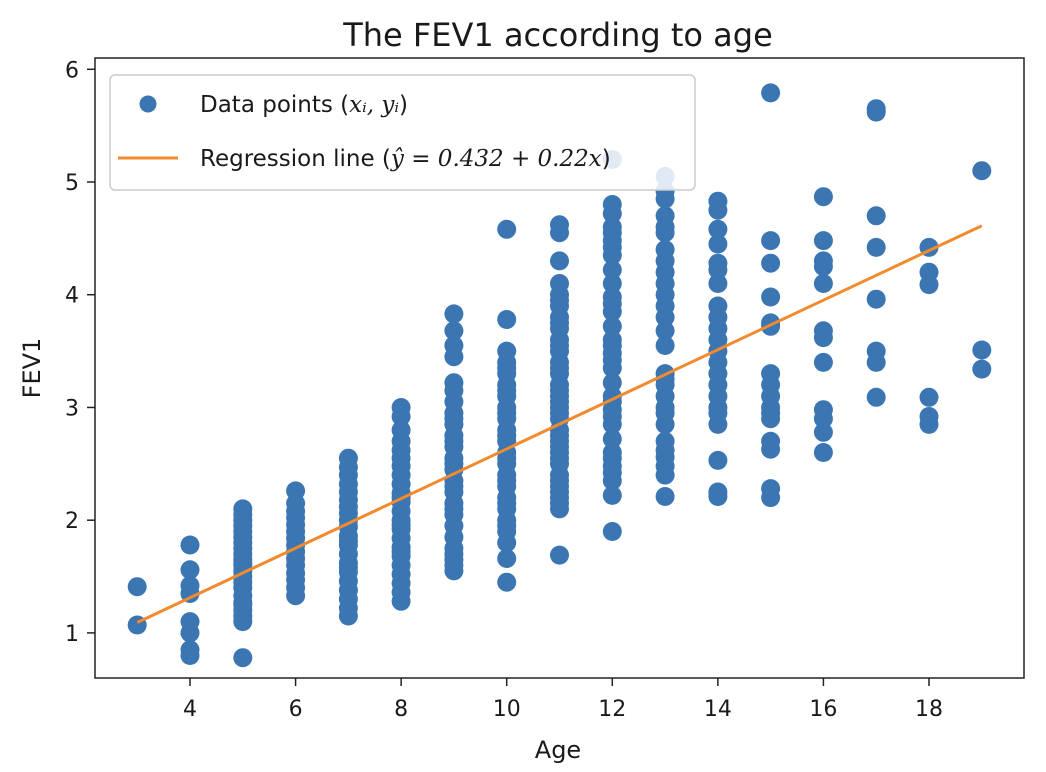 Image resolution: width=1046 pixels, height=772 pixels. Describe the element at coordinates (72, 521) in the screenshot. I see `y-tick-label: 2` at that location.